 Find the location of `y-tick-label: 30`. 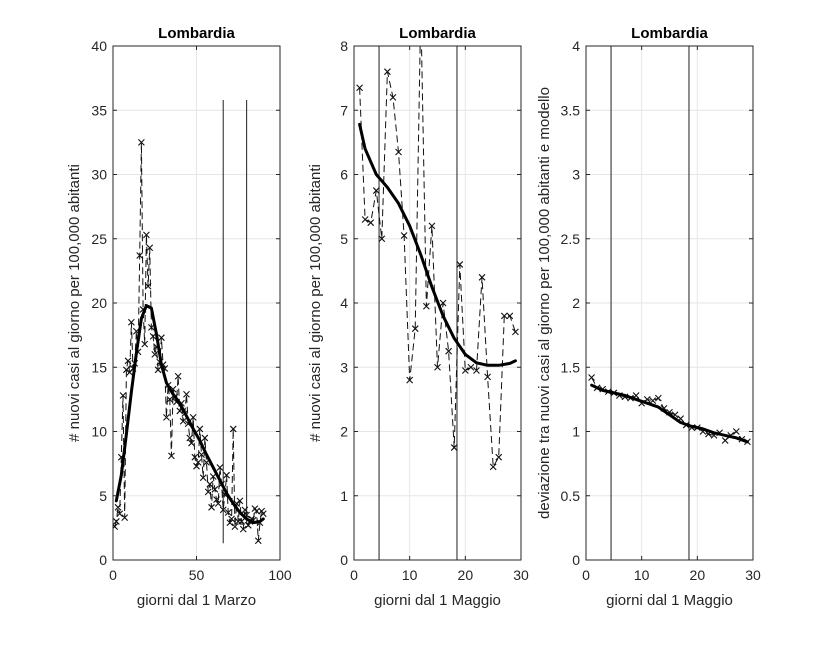

y-tick-label: 30 is located at coordinates (99, 175).